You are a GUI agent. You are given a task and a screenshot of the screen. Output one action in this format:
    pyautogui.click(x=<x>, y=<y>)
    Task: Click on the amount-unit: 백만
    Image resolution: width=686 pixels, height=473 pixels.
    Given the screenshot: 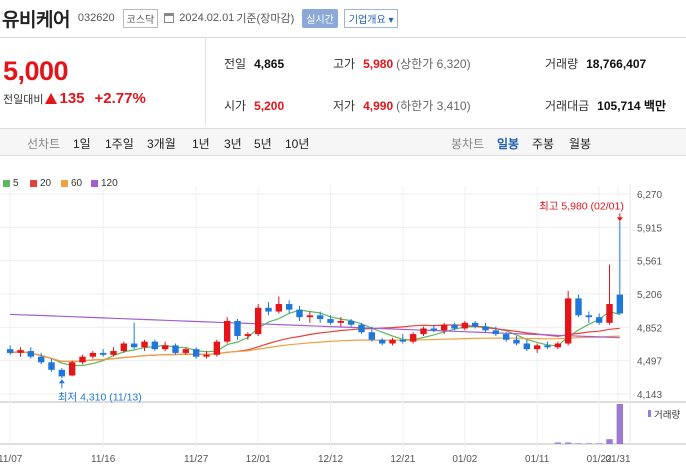 What is the action you would take?
    pyautogui.click(x=654, y=106)
    